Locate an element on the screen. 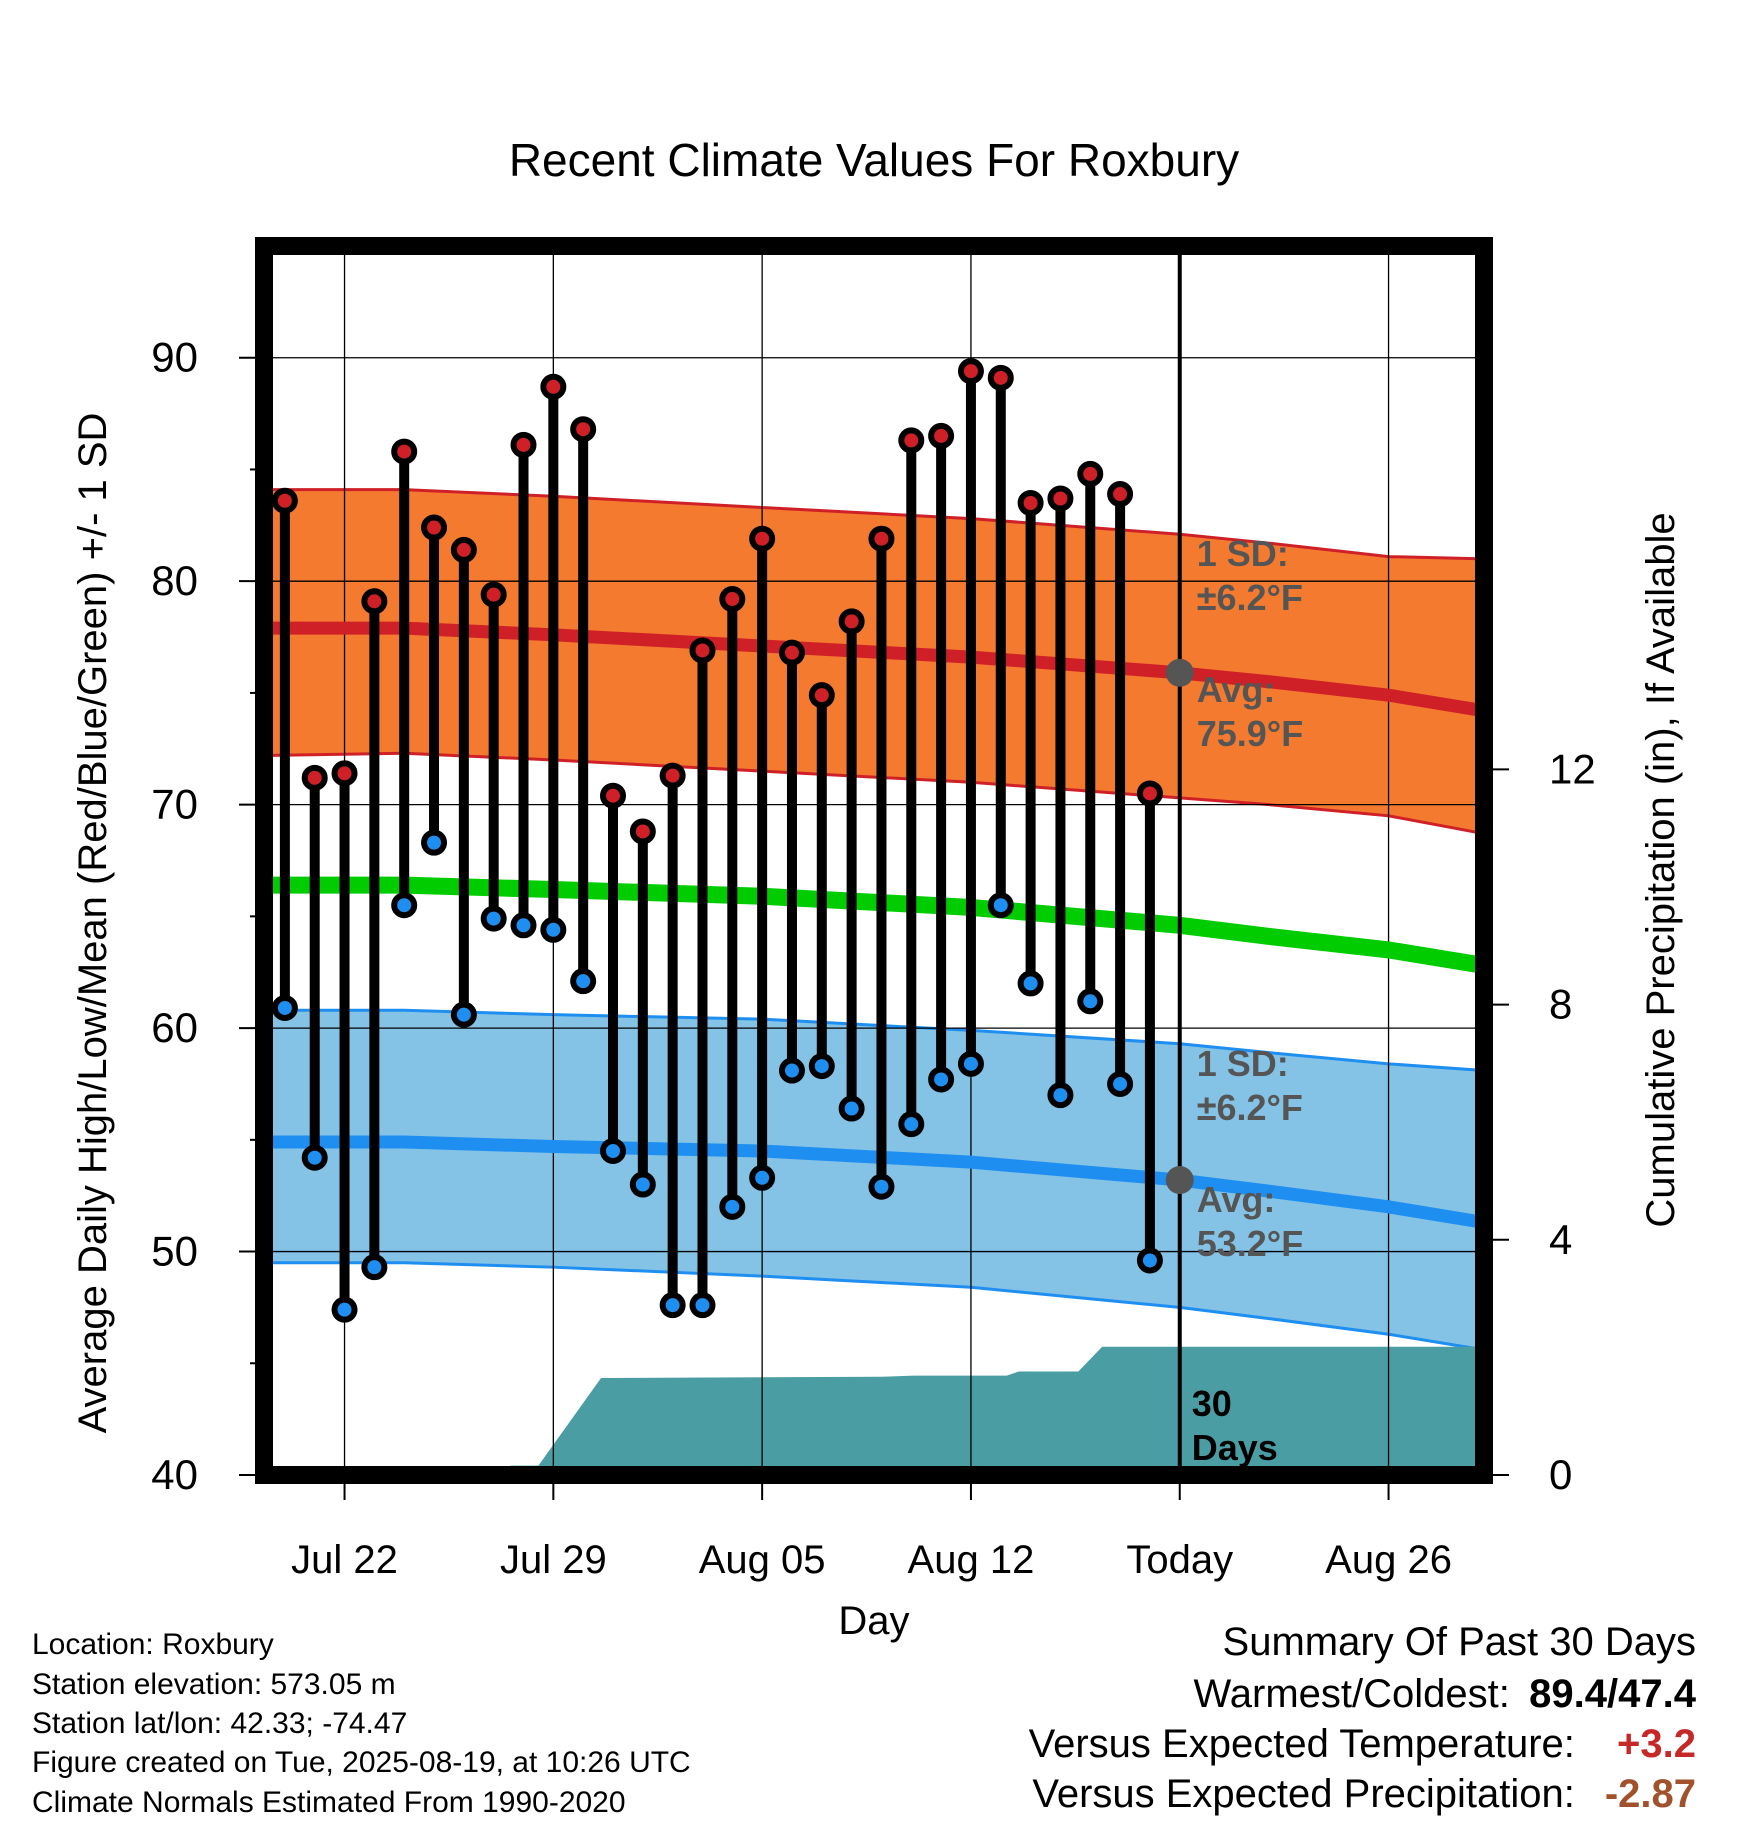  y2-tick-label: 0 is located at coordinates (1560, 1474).